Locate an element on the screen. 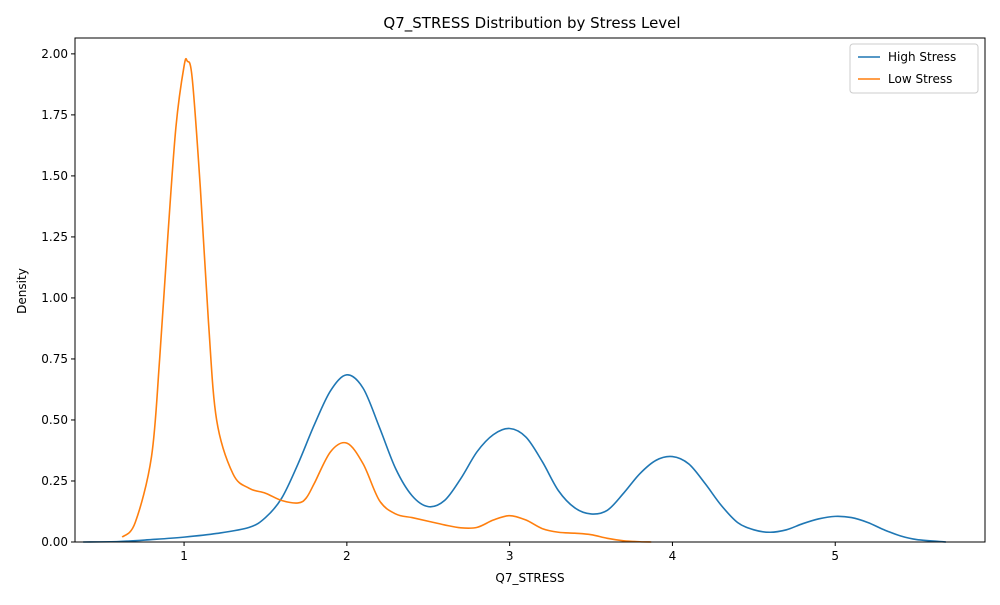 Image resolution: width=1000 pixels, height=605 pixels. x-axis-label: Q7_STRESS is located at coordinates (529, 578).